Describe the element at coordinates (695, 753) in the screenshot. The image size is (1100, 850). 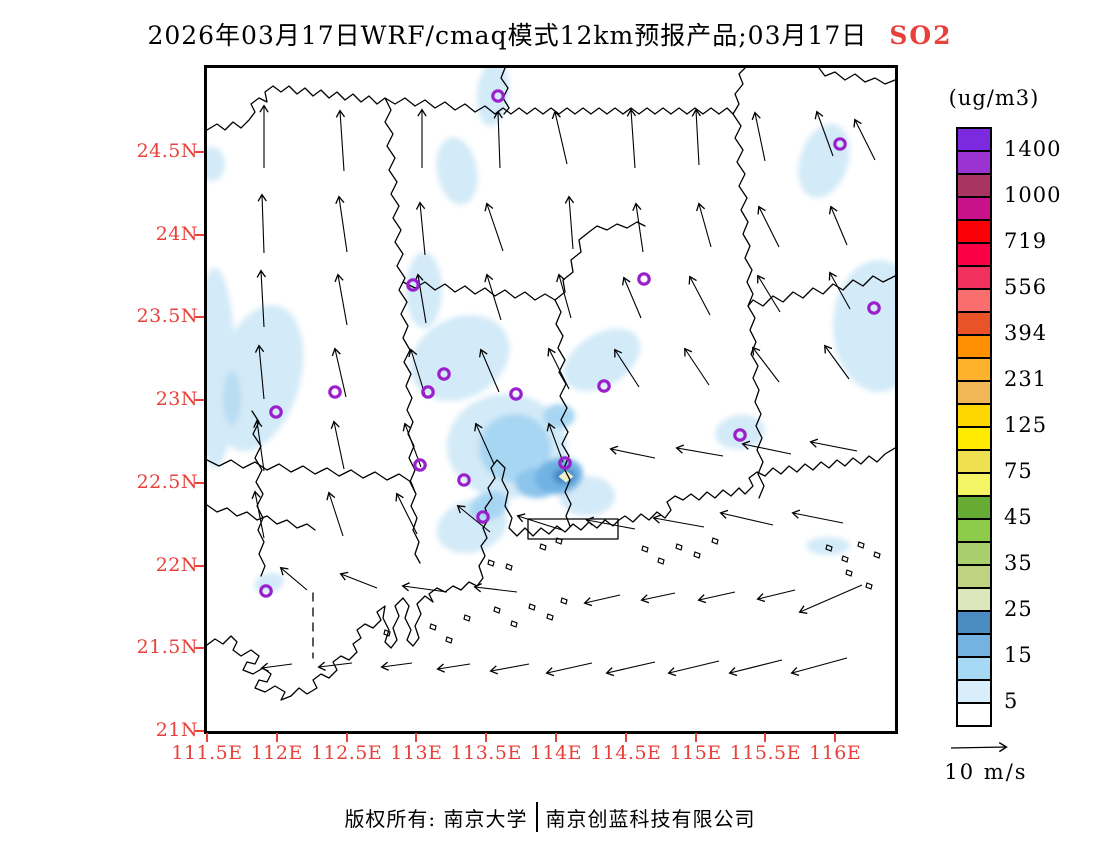
I see `lon-label: 115E` at that location.